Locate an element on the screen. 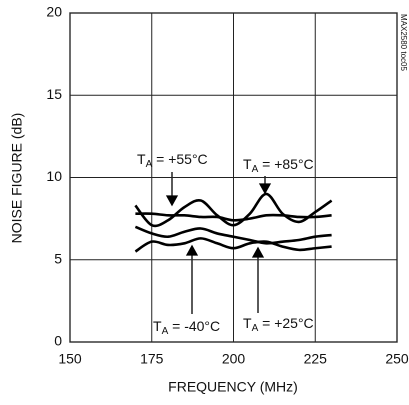  annotation: TA = -40°C is located at coordinates (186, 327).